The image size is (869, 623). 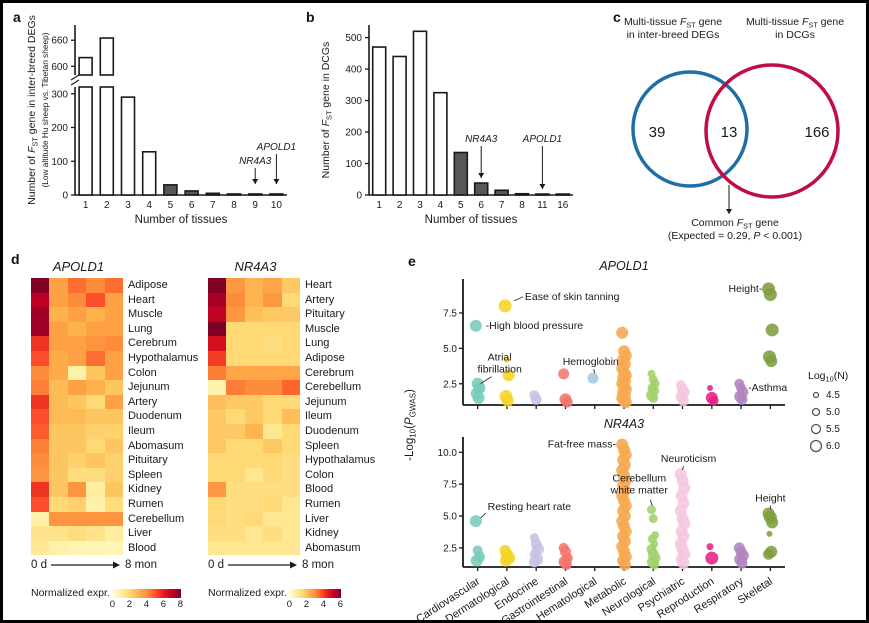 I want to click on y-tick-label: 300, so click(x=59, y=94).